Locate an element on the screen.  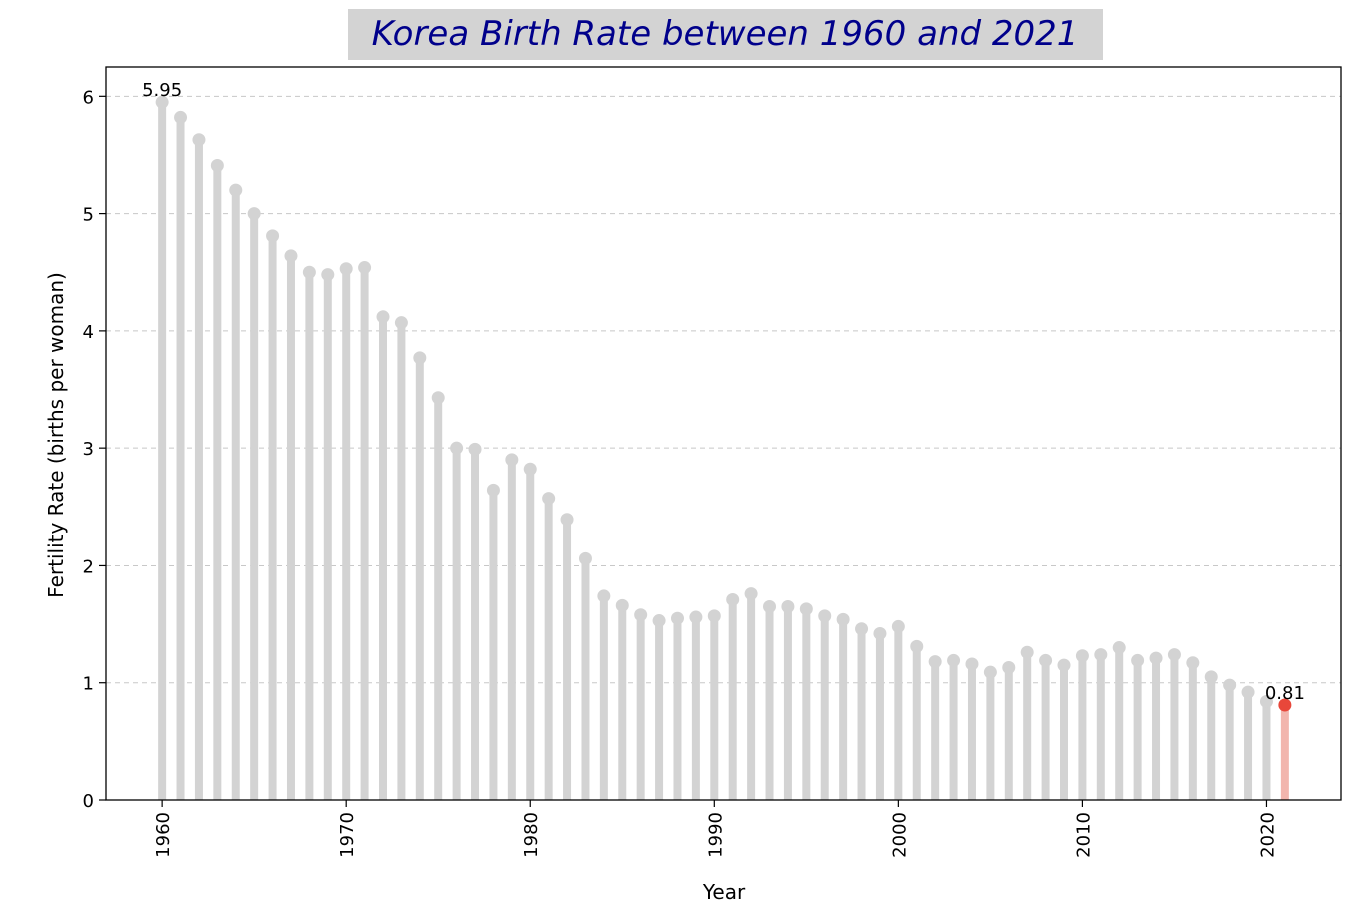
value-annotation: 5.95 is located at coordinates (162, 90).